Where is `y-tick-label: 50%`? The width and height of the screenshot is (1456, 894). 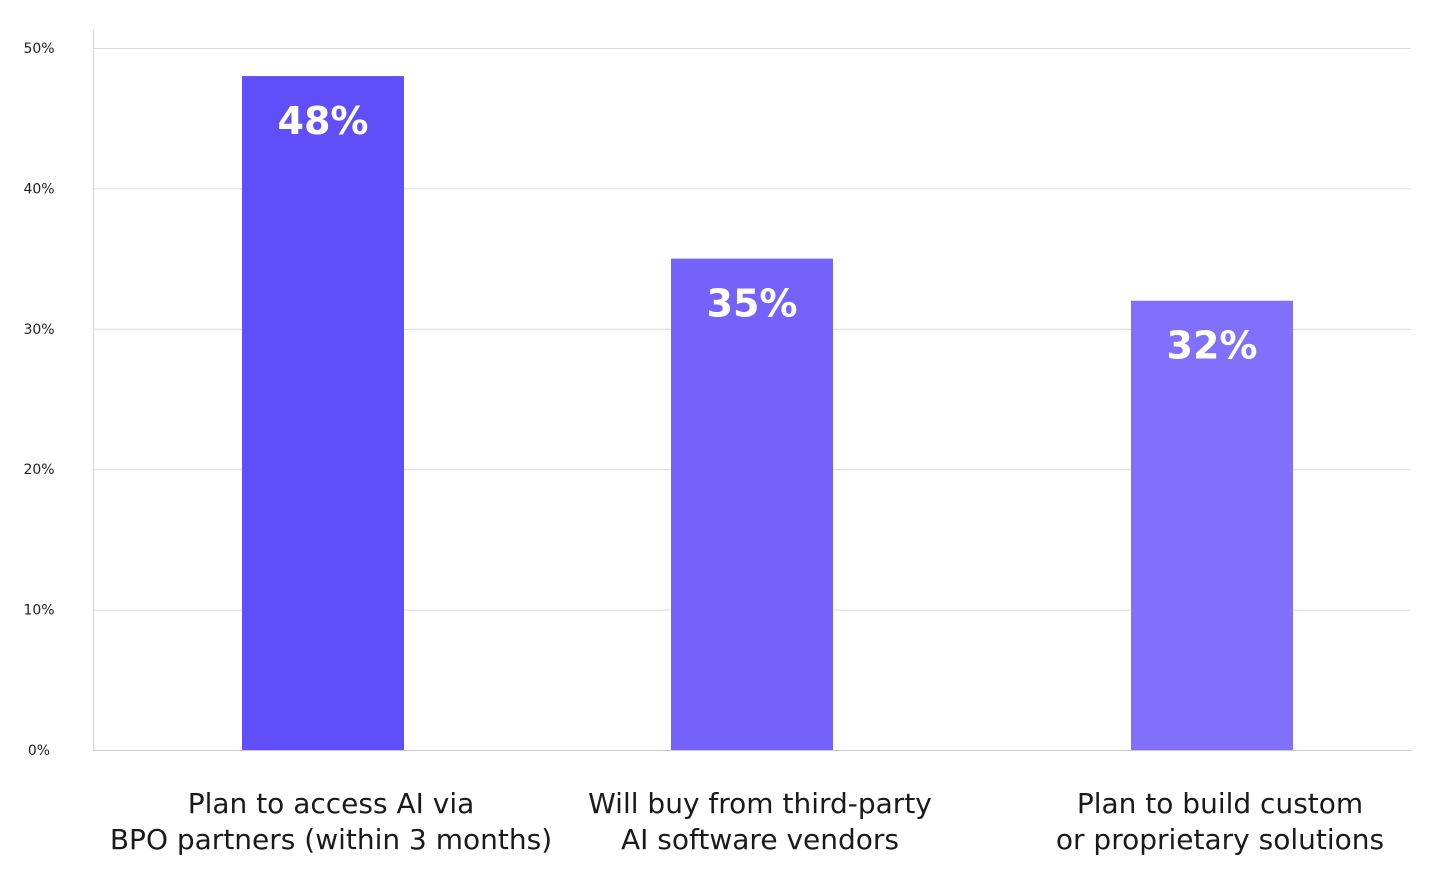 y-tick-label: 50% is located at coordinates (38, 49).